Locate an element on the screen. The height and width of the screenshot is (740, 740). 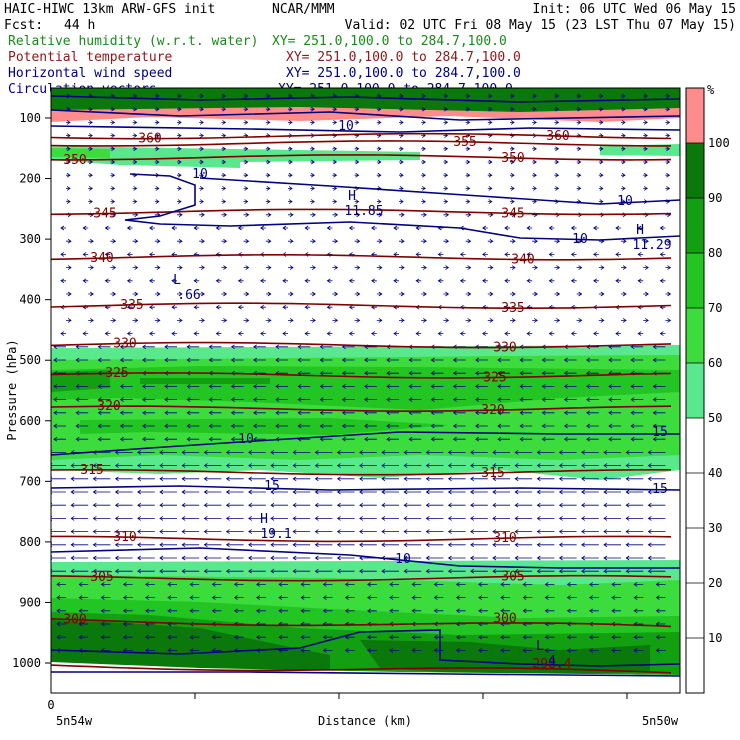
rh-colorbar: % 10 20 30 40 50 60 70 80 90 100 is located at coordinates (707, 388).